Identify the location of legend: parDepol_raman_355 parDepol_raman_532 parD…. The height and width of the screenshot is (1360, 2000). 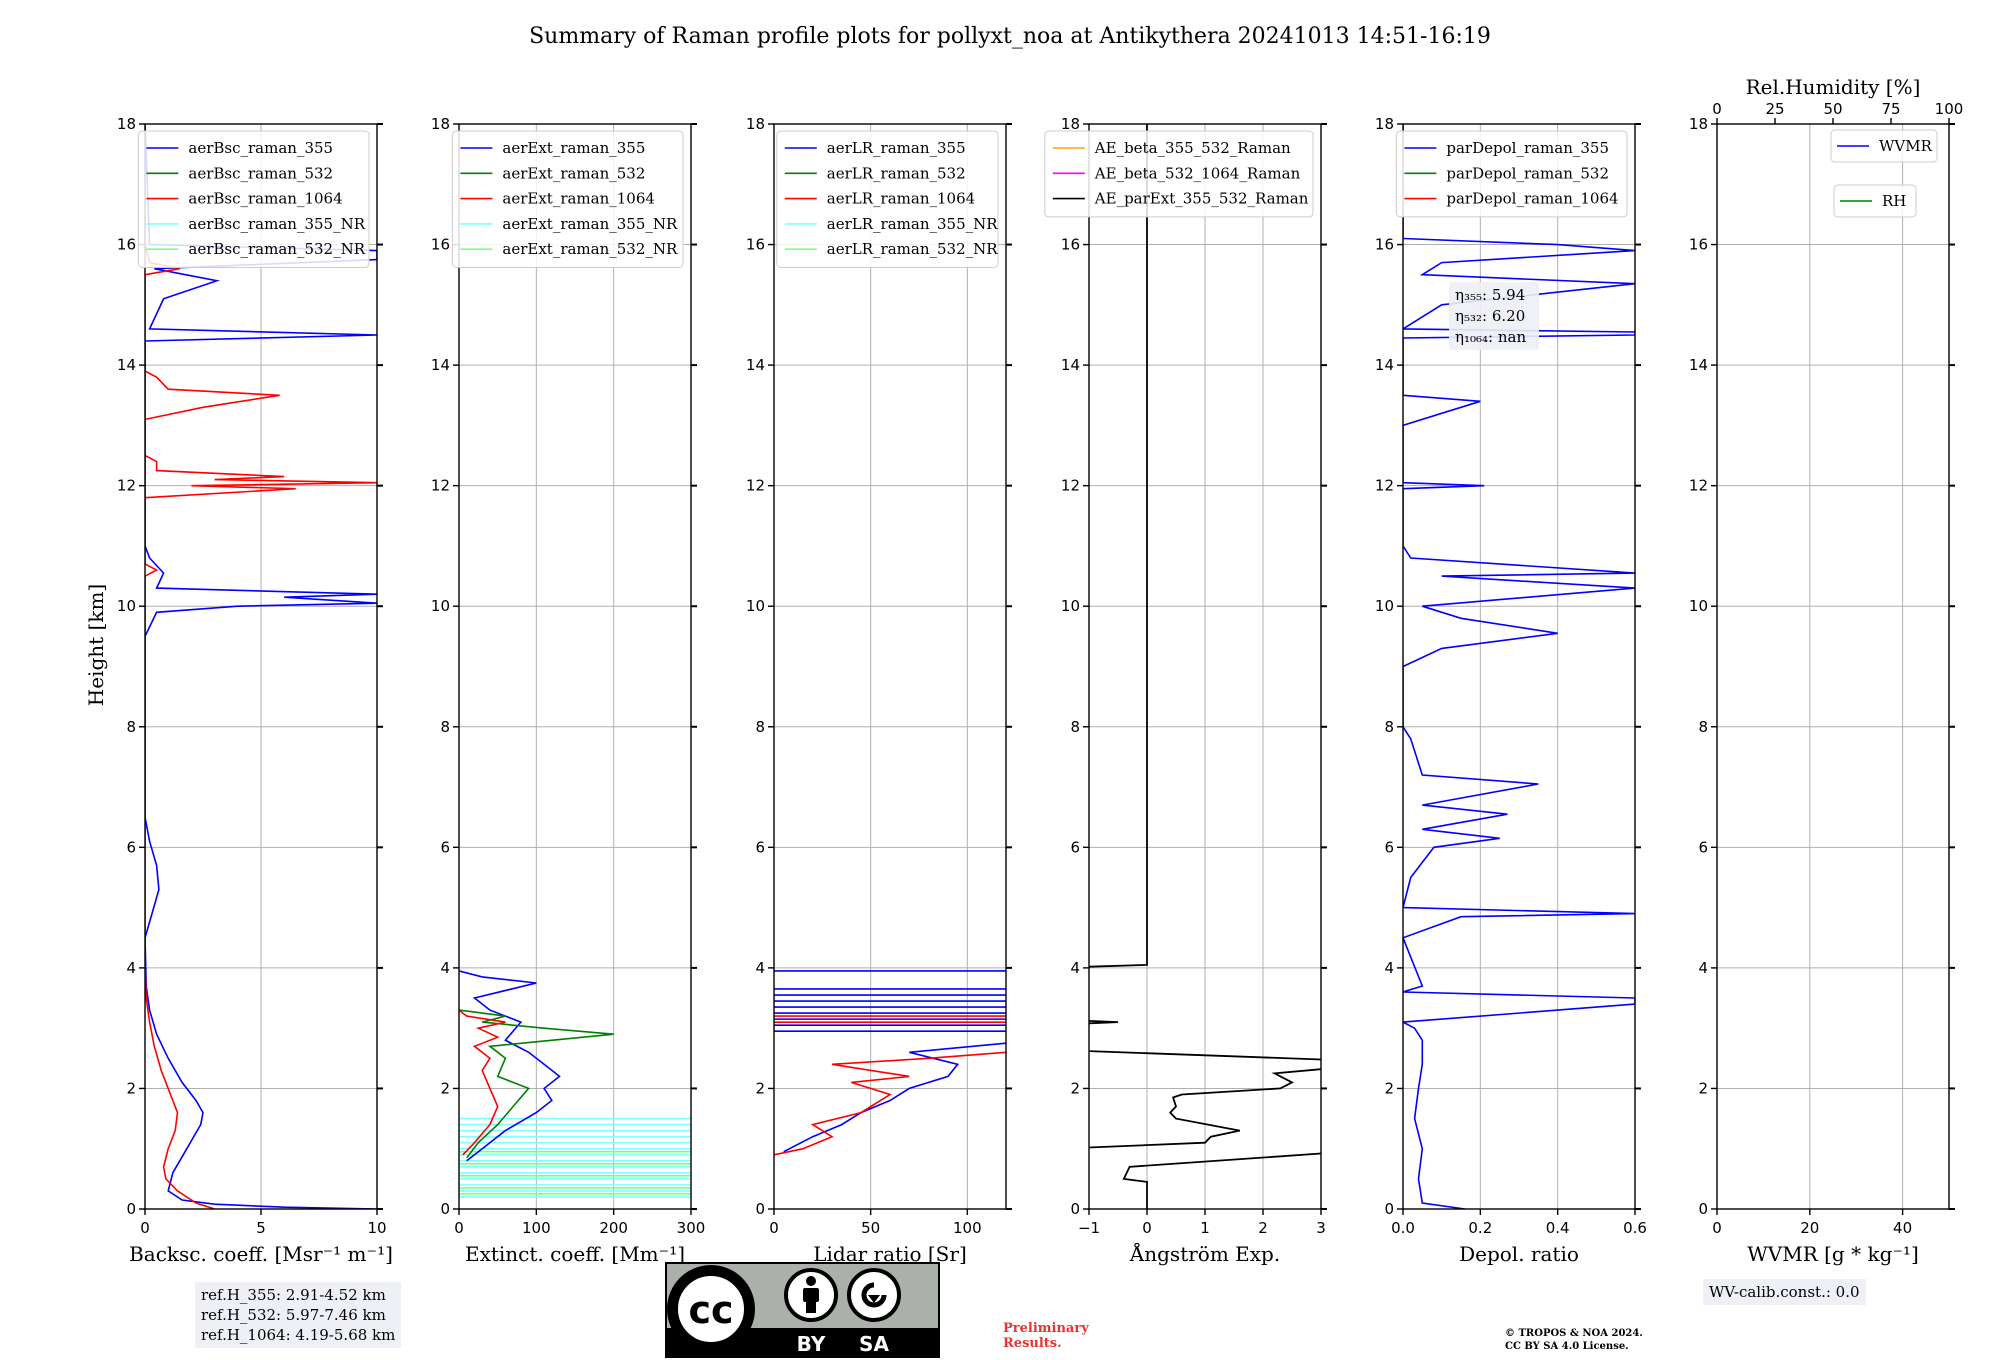
(1511, 174).